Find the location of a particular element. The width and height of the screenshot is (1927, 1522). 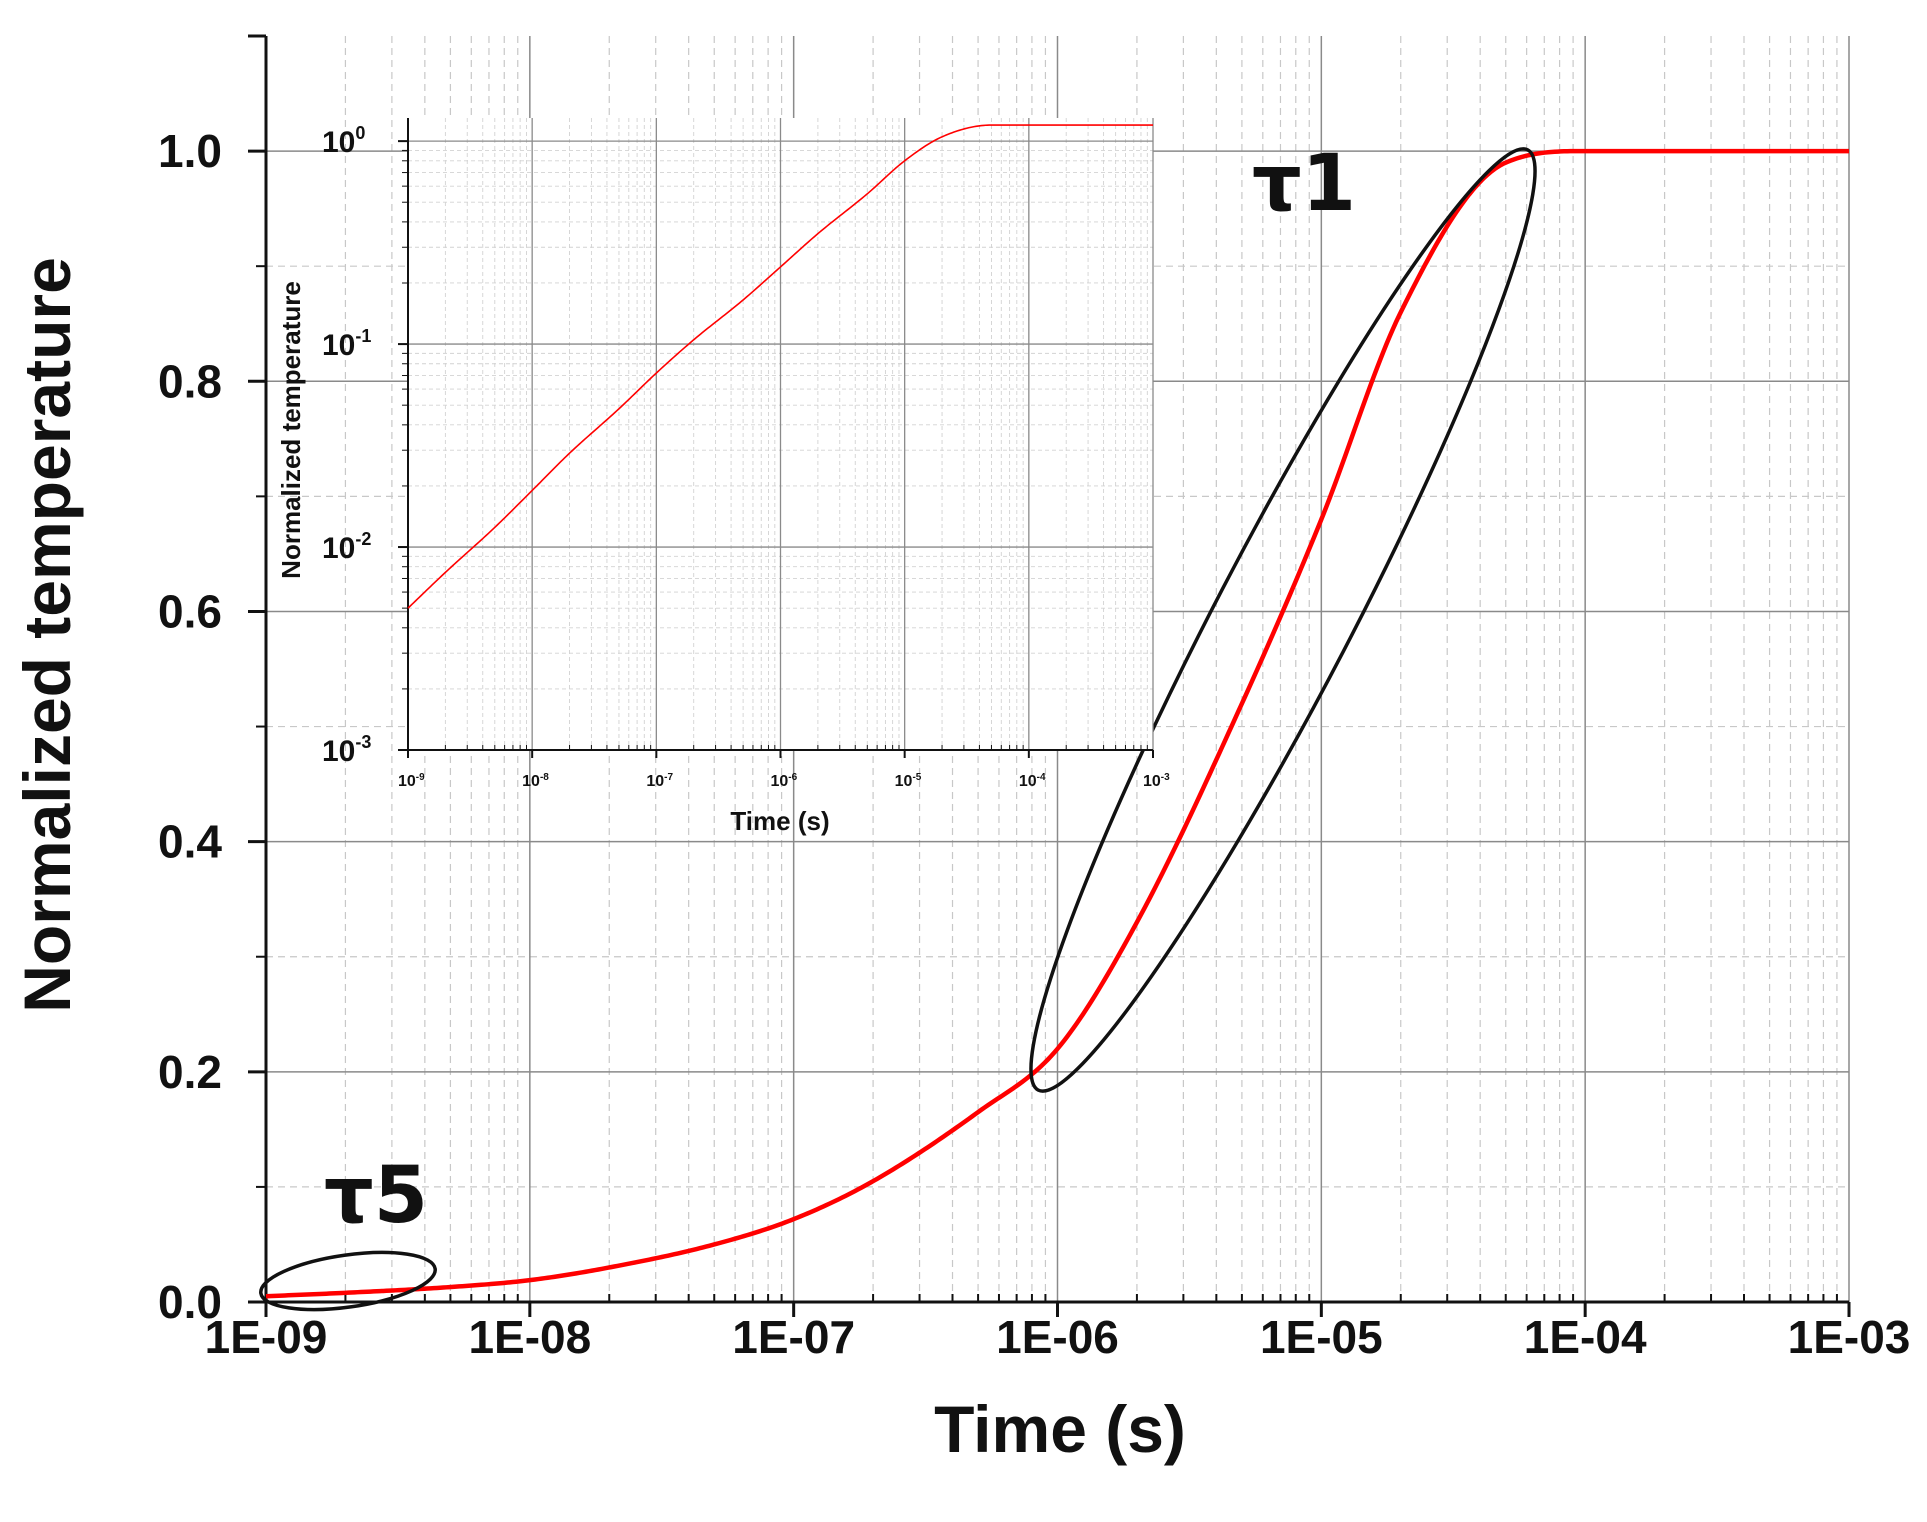

inset-series-line is located at coordinates (780, 366).